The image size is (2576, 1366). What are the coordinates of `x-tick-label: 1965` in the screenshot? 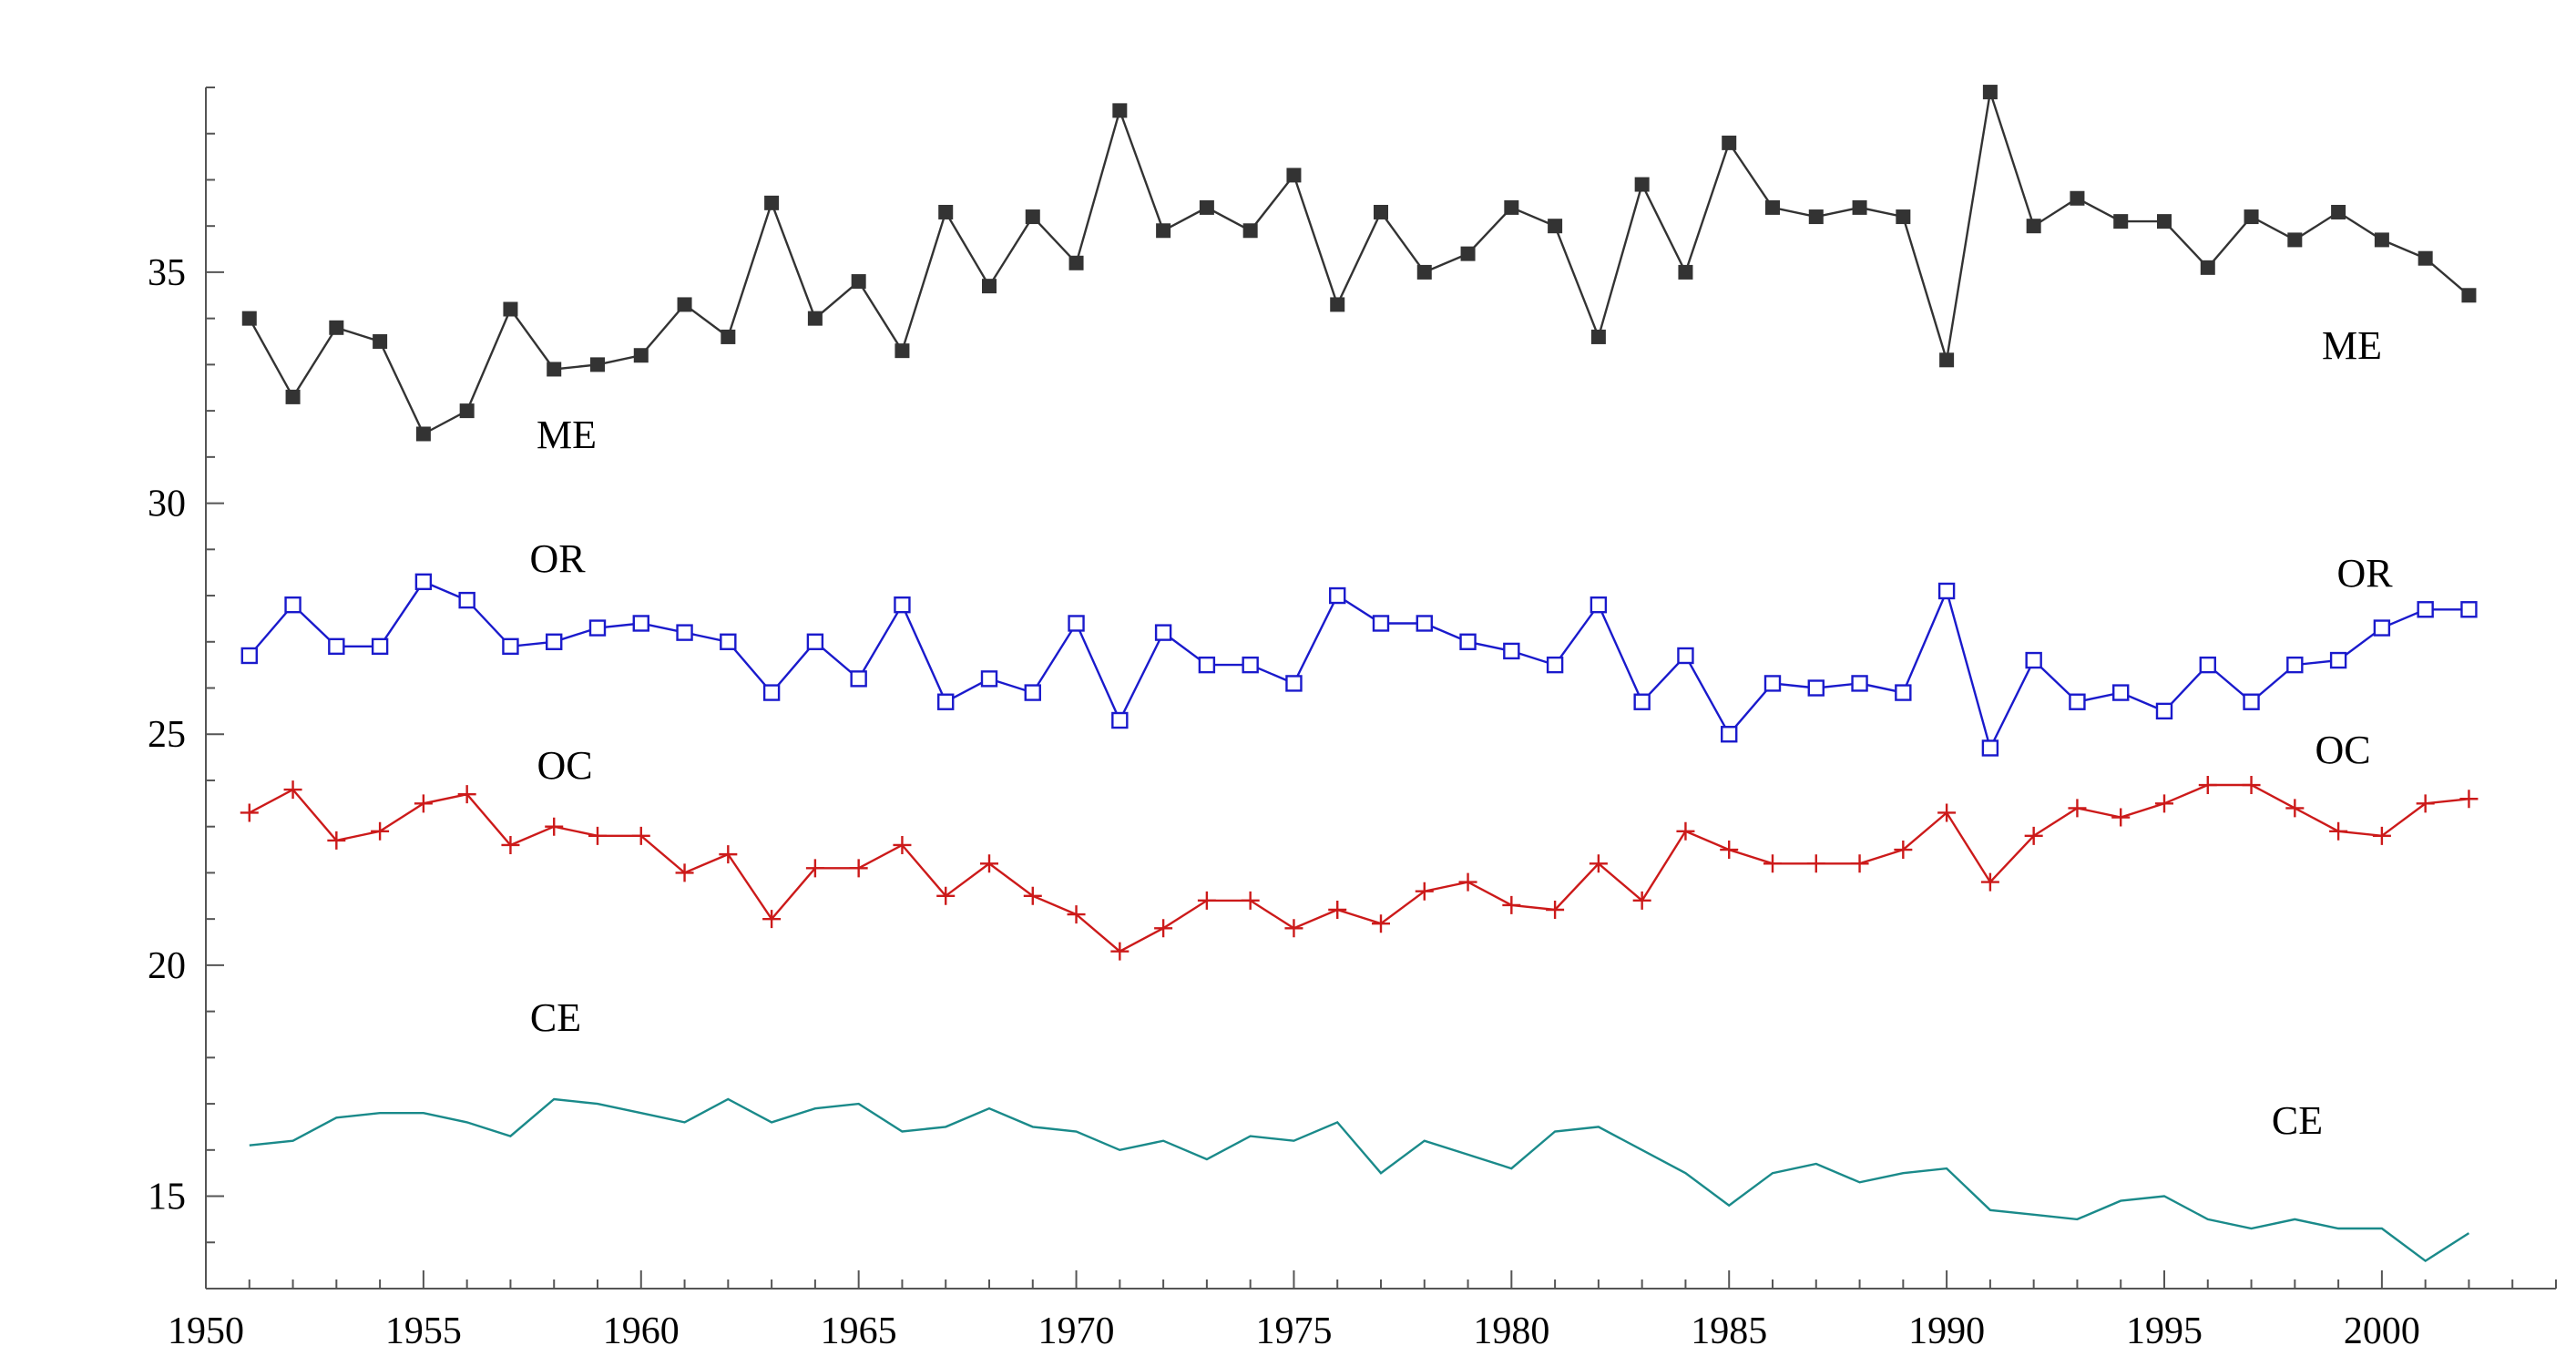 It's located at (859, 1331).